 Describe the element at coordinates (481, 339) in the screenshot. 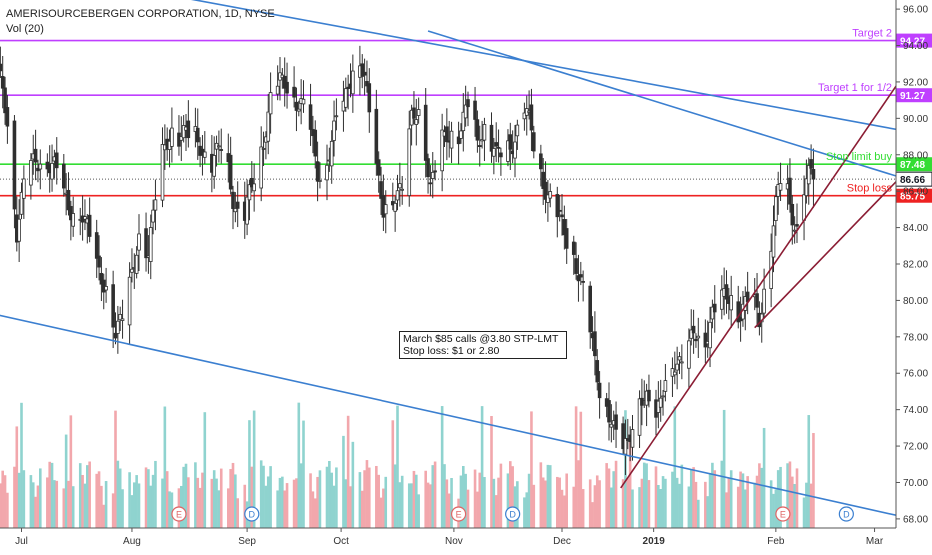

I see `trade-note-line-1: March $85 calls @3.80 STP-LMT` at that location.